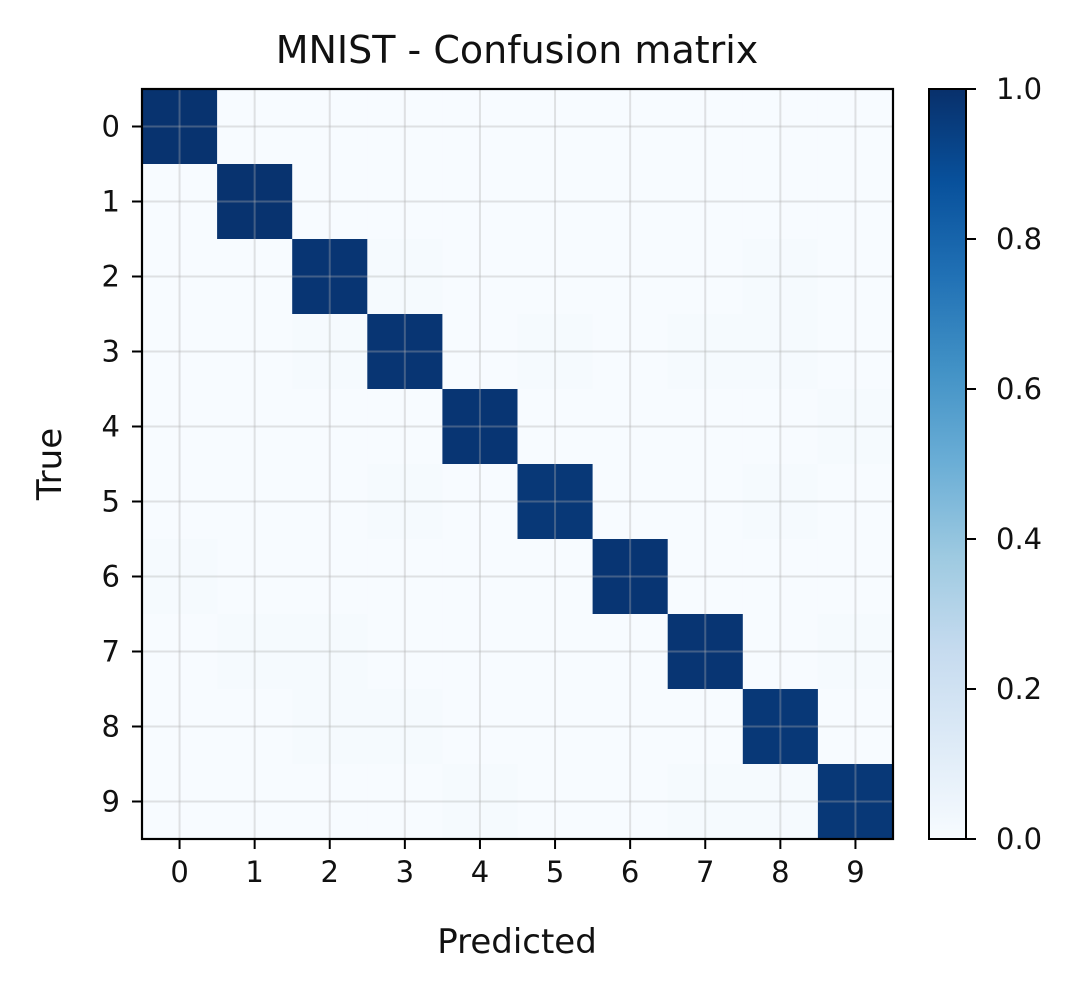  Describe the element at coordinates (1019, 539) in the screenshot. I see `colorbar-tick-label: 0.4` at that location.